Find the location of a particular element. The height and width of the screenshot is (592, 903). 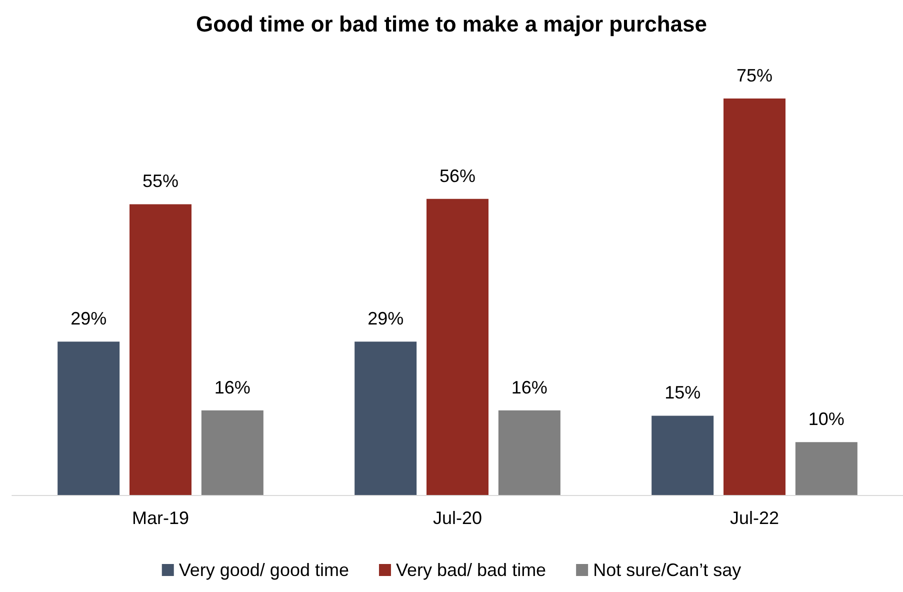

data-label: 15% is located at coordinates (682, 392).